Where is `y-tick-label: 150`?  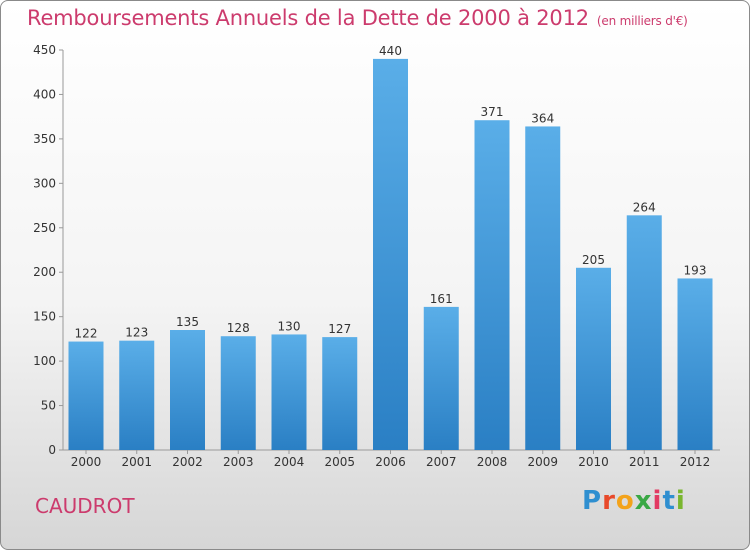 y-tick-label: 150 is located at coordinates (44, 317).